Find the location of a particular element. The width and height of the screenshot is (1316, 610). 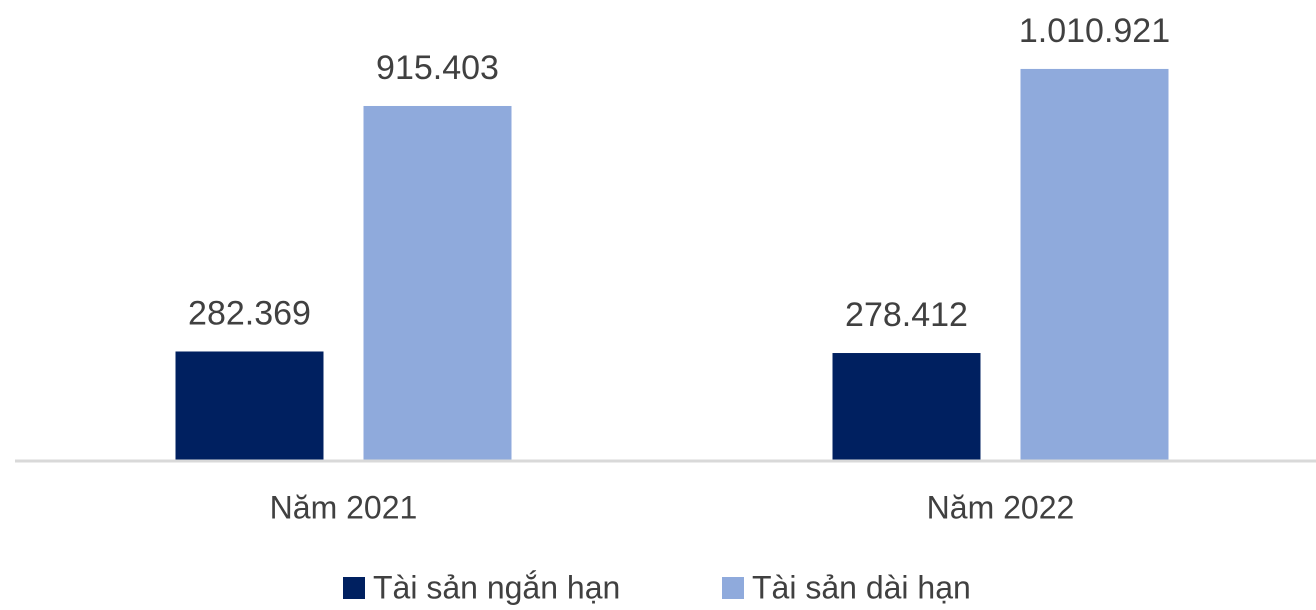

legend-label: Tài sản ngắn hạn is located at coordinates (496, 587).